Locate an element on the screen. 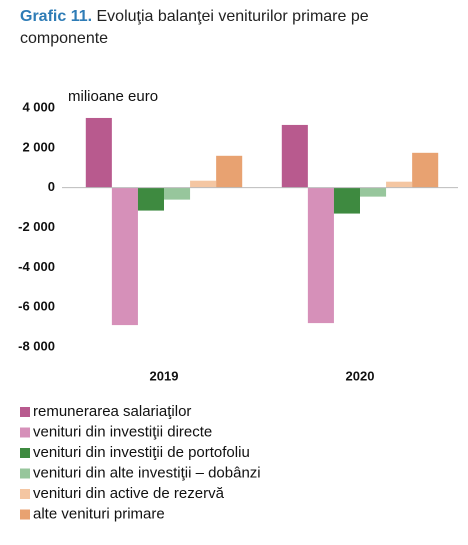 This screenshot has width=468, height=545. y-tick-label: -6 000 is located at coordinates (36, 306).